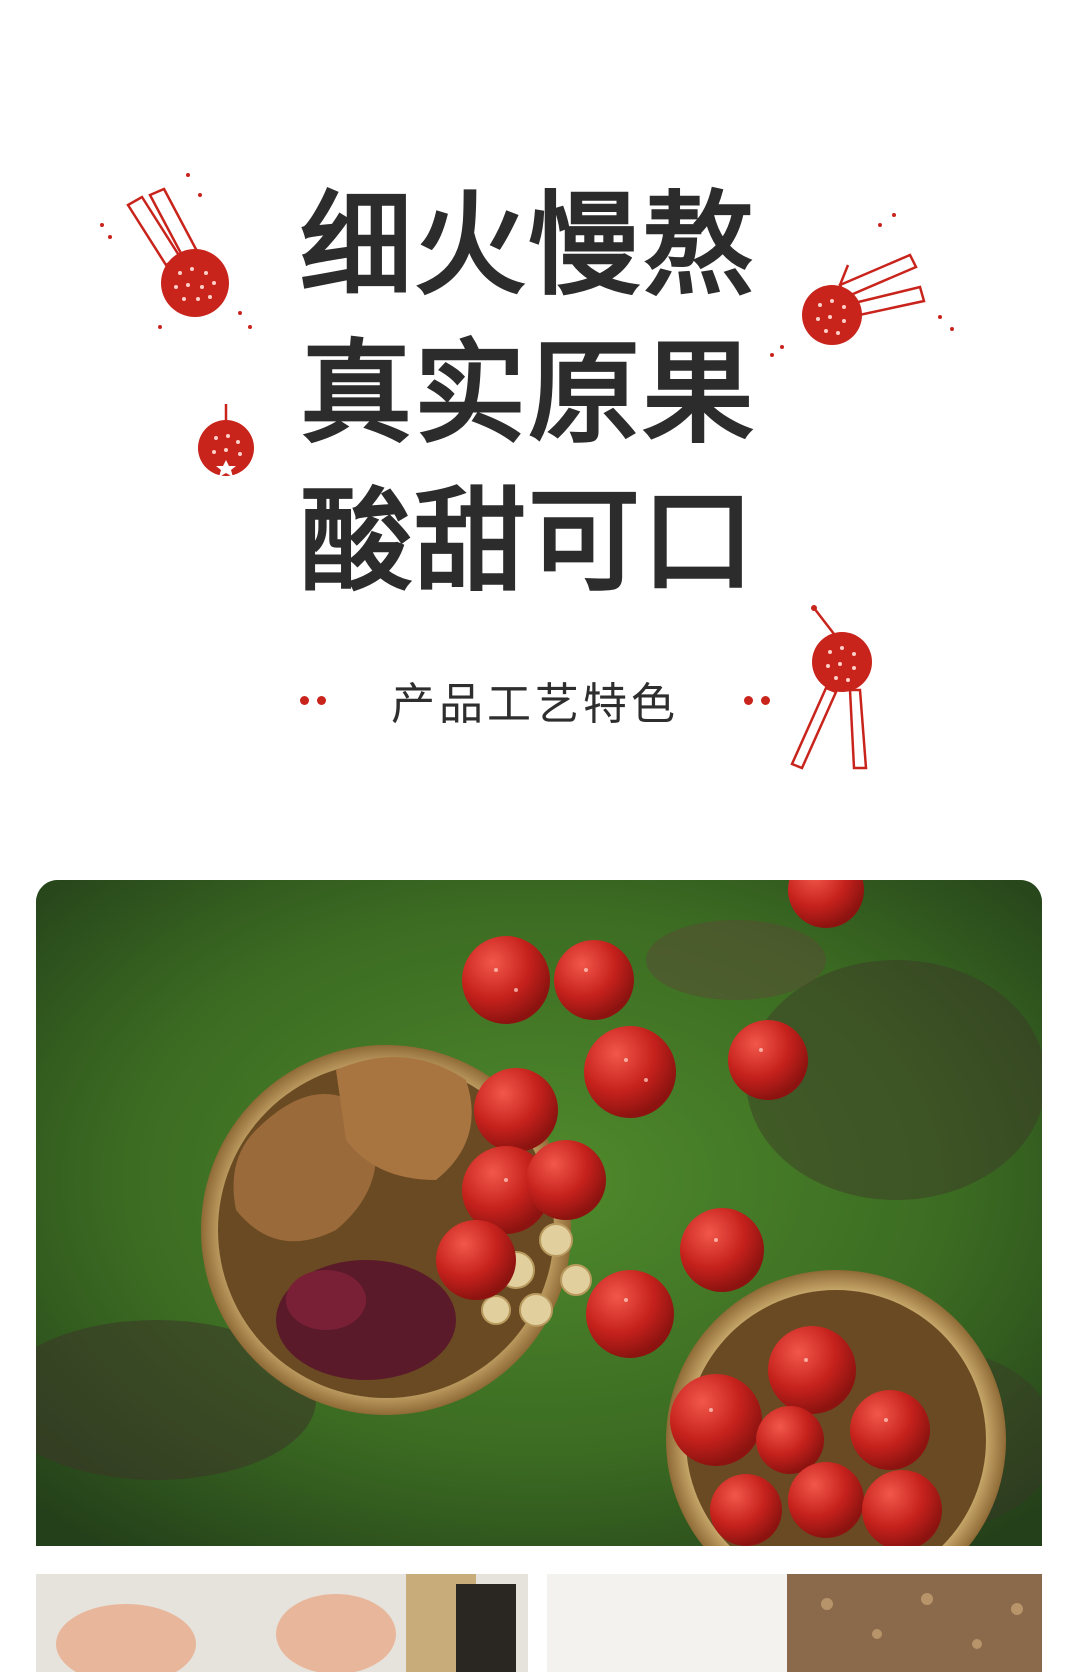 The height and width of the screenshot is (1672, 1080). Describe the element at coordinates (794, 1623) in the screenshot. I see `thumbnail-photo-right` at that location.